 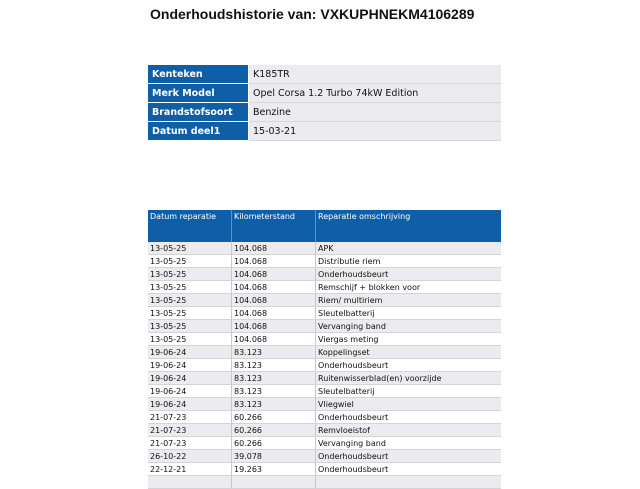 I want to click on table-row: 19-06-24 83.123 Sleutelbatterij, so click(x=324, y=391).